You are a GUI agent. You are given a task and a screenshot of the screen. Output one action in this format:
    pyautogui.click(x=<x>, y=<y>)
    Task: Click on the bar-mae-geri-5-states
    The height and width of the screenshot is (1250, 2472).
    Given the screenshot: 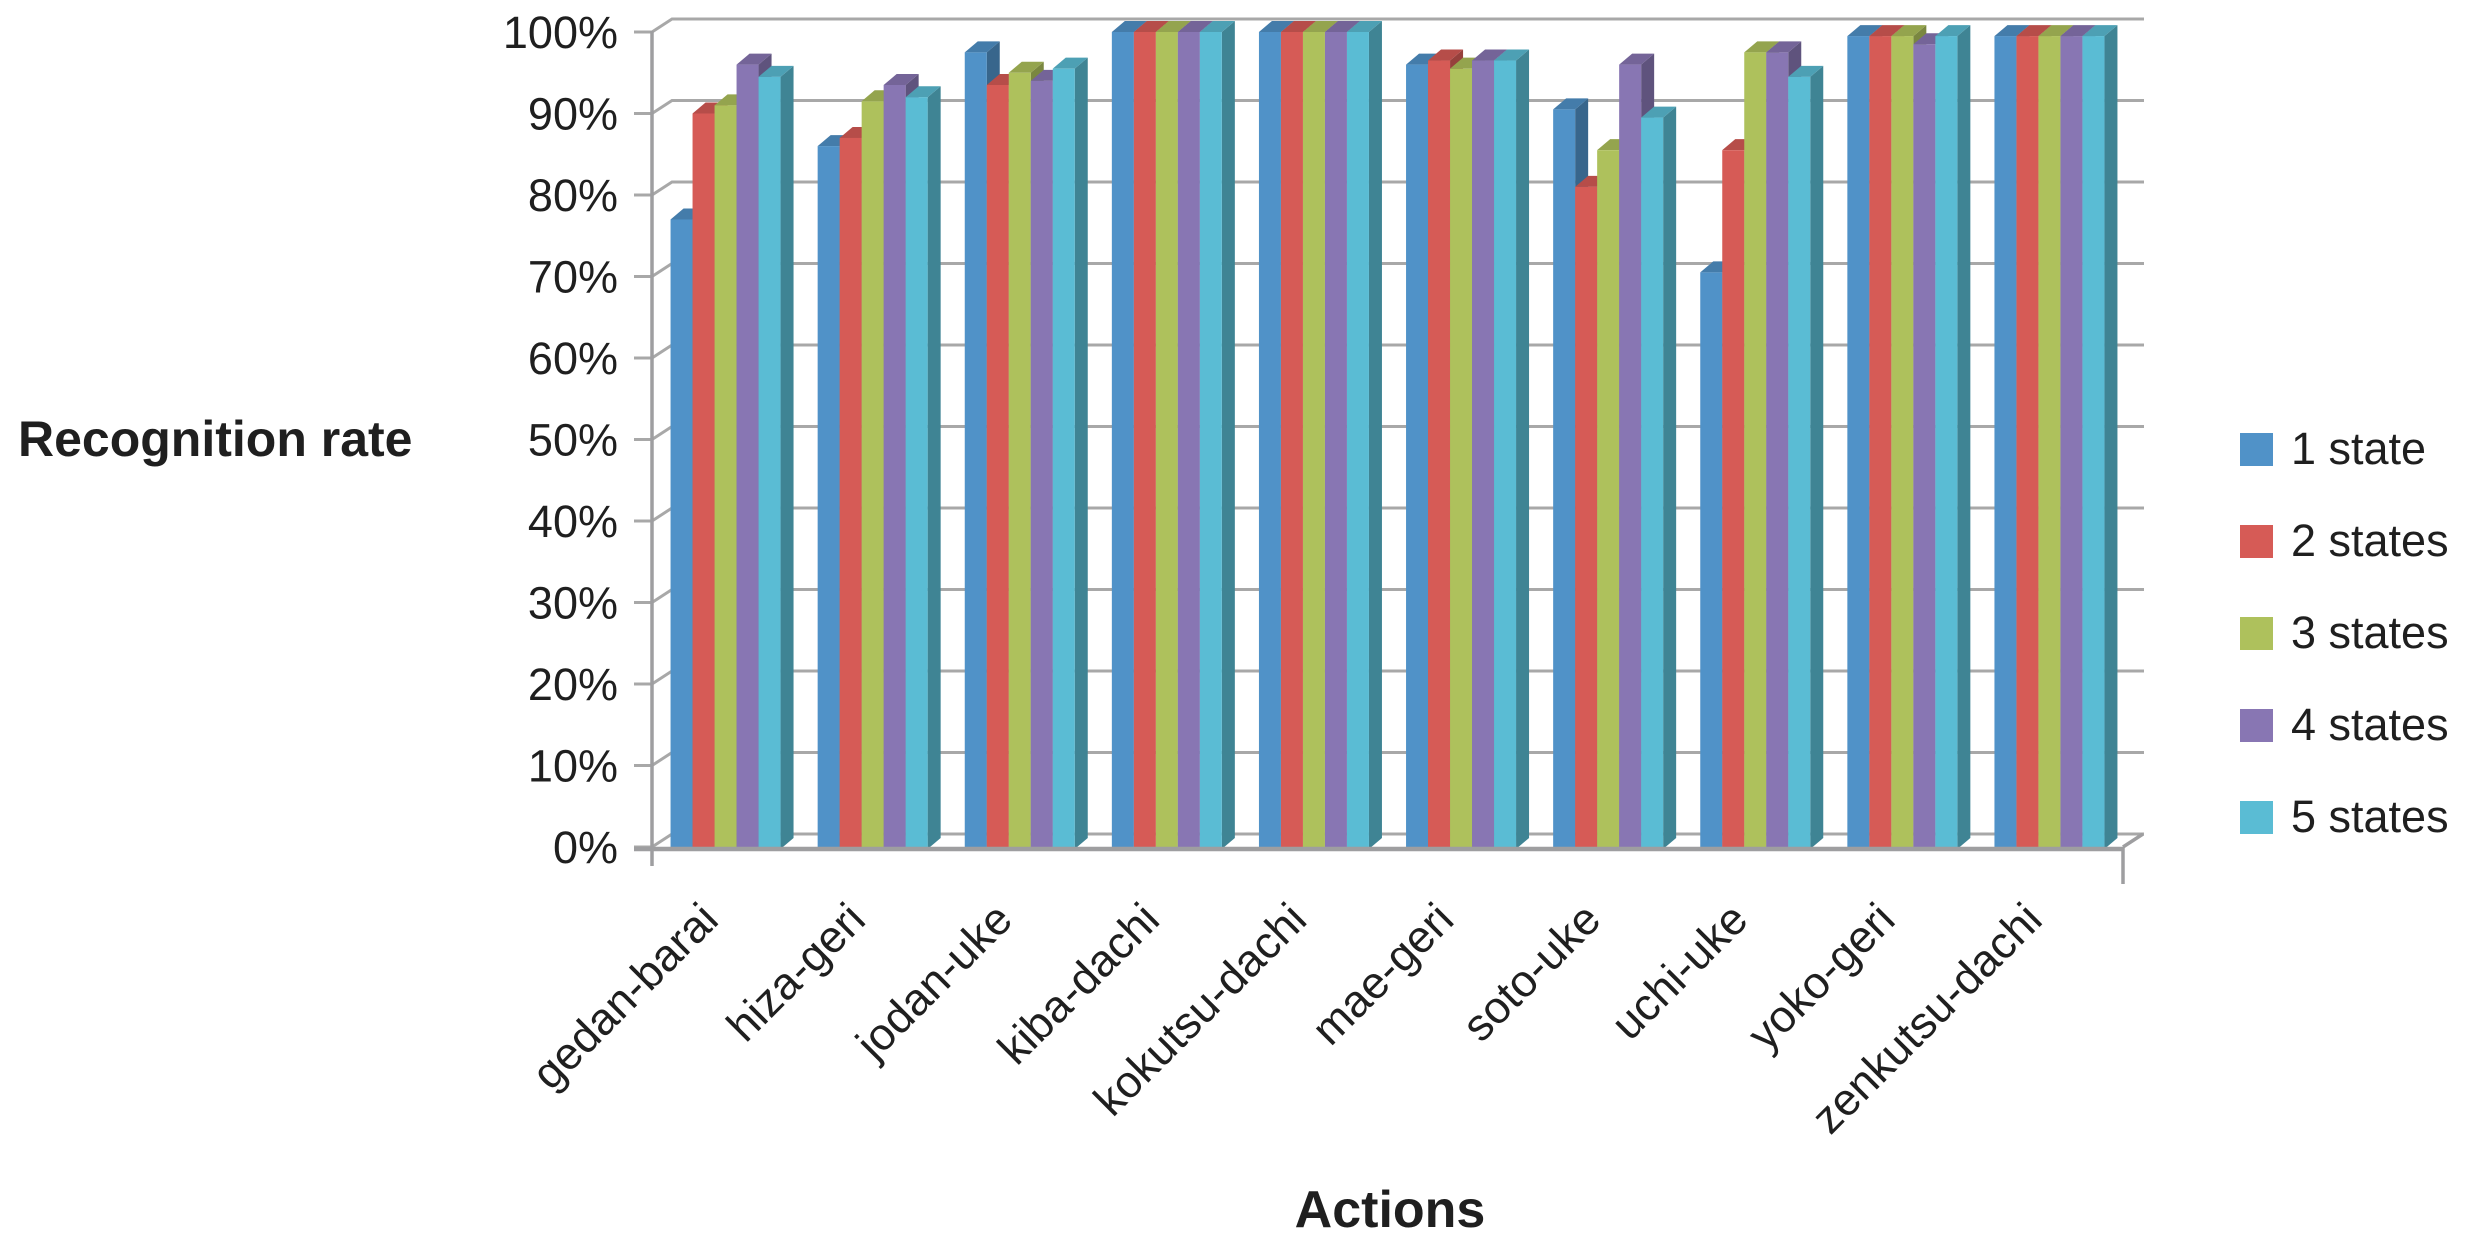 What is the action you would take?
    pyautogui.click(x=1512, y=449)
    